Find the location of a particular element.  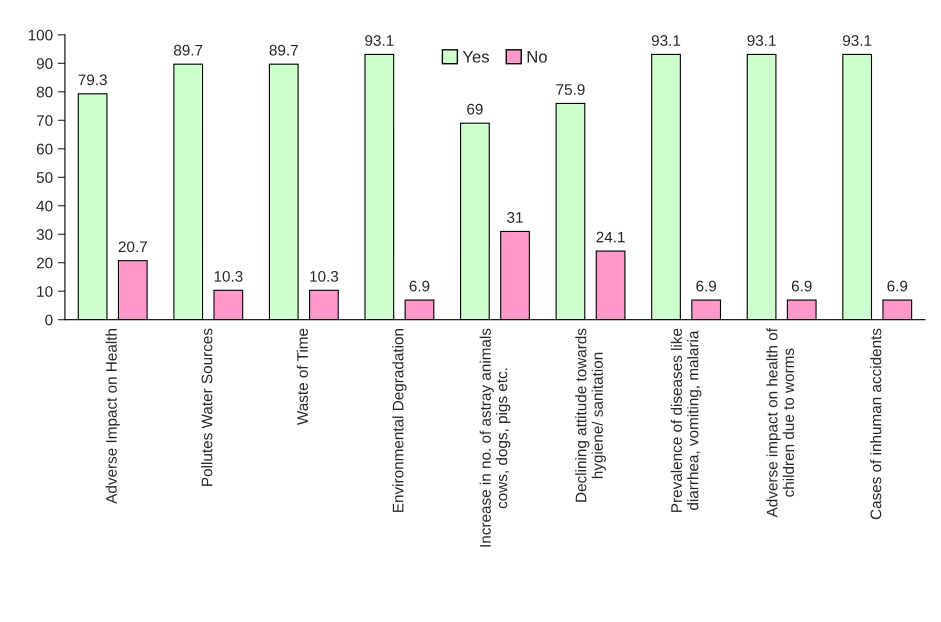

y-tick-label: 40 is located at coordinates (44, 206).